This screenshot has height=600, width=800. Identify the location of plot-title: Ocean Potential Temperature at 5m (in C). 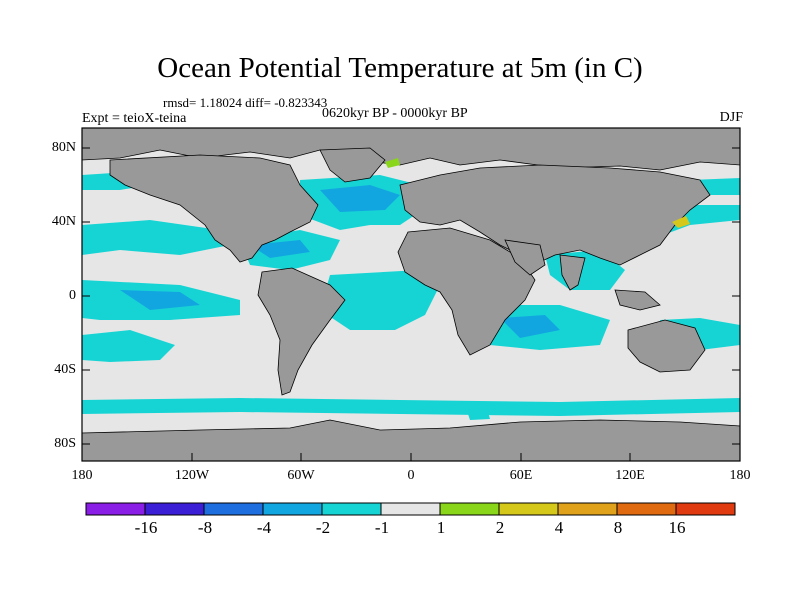
(400, 68).